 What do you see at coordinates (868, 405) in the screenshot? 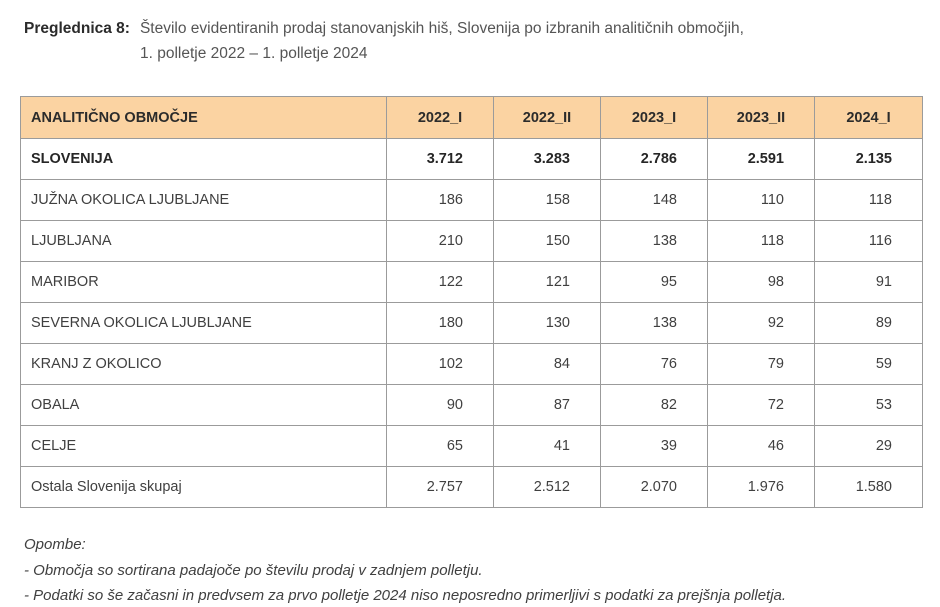
I see `value-cell: 53` at bounding box center [868, 405].